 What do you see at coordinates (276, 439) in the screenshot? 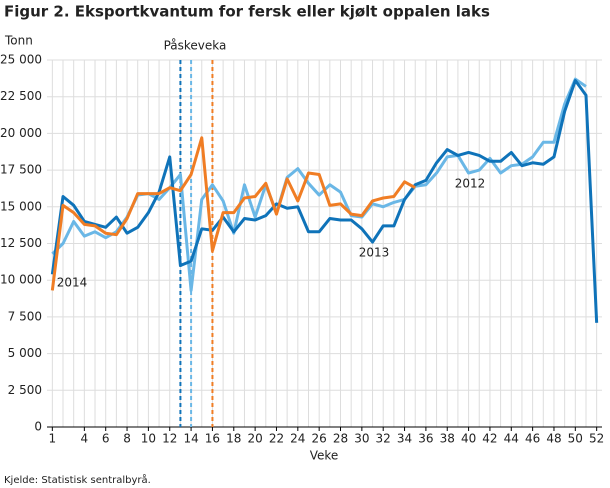
I see `x-tick-label: 22` at bounding box center [276, 439].